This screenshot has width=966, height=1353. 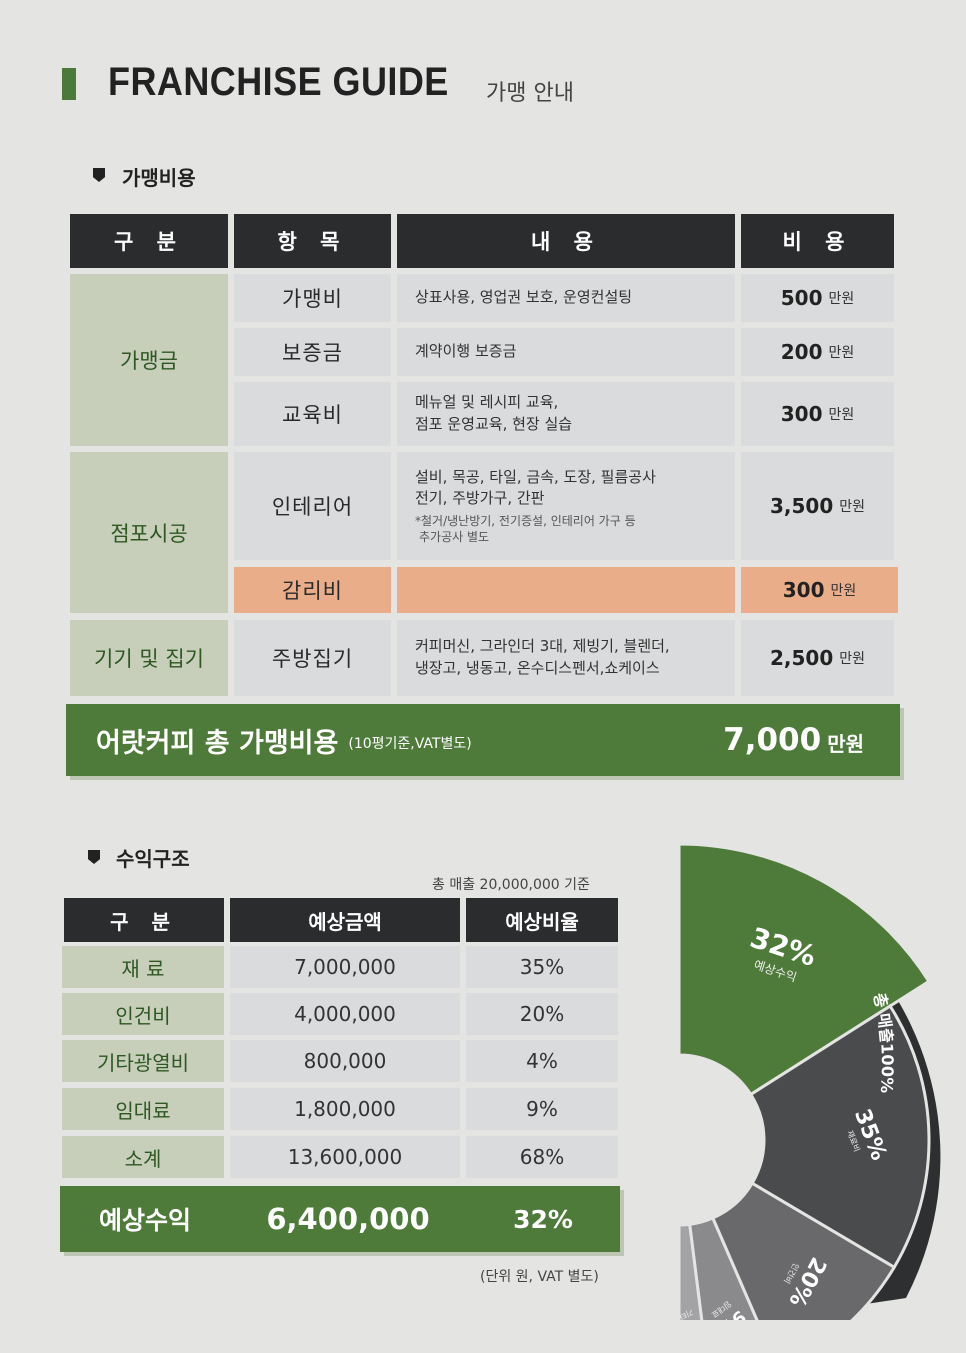 What do you see at coordinates (542, 646) in the screenshot?
I see `fee-content-line: 커피머신, 그라인더 3대, 제빙기, 블렌더,` at bounding box center [542, 646].